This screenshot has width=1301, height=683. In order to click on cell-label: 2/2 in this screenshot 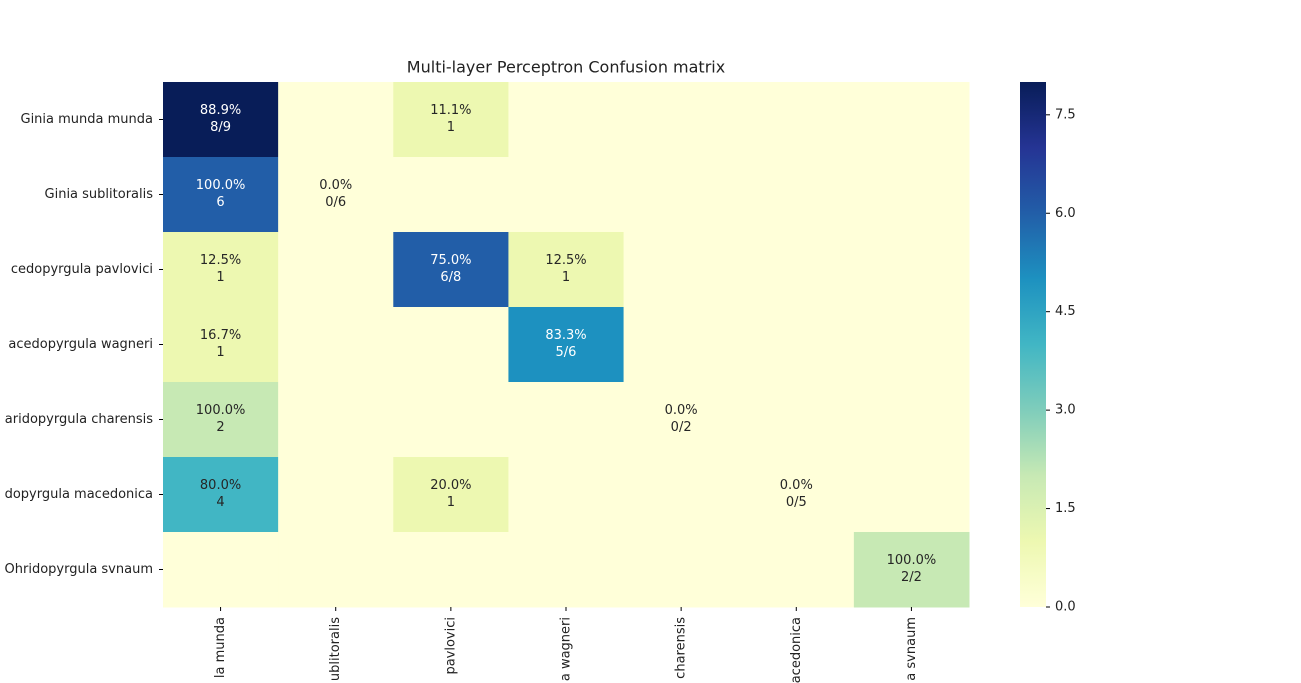, I will do `click(911, 577)`.